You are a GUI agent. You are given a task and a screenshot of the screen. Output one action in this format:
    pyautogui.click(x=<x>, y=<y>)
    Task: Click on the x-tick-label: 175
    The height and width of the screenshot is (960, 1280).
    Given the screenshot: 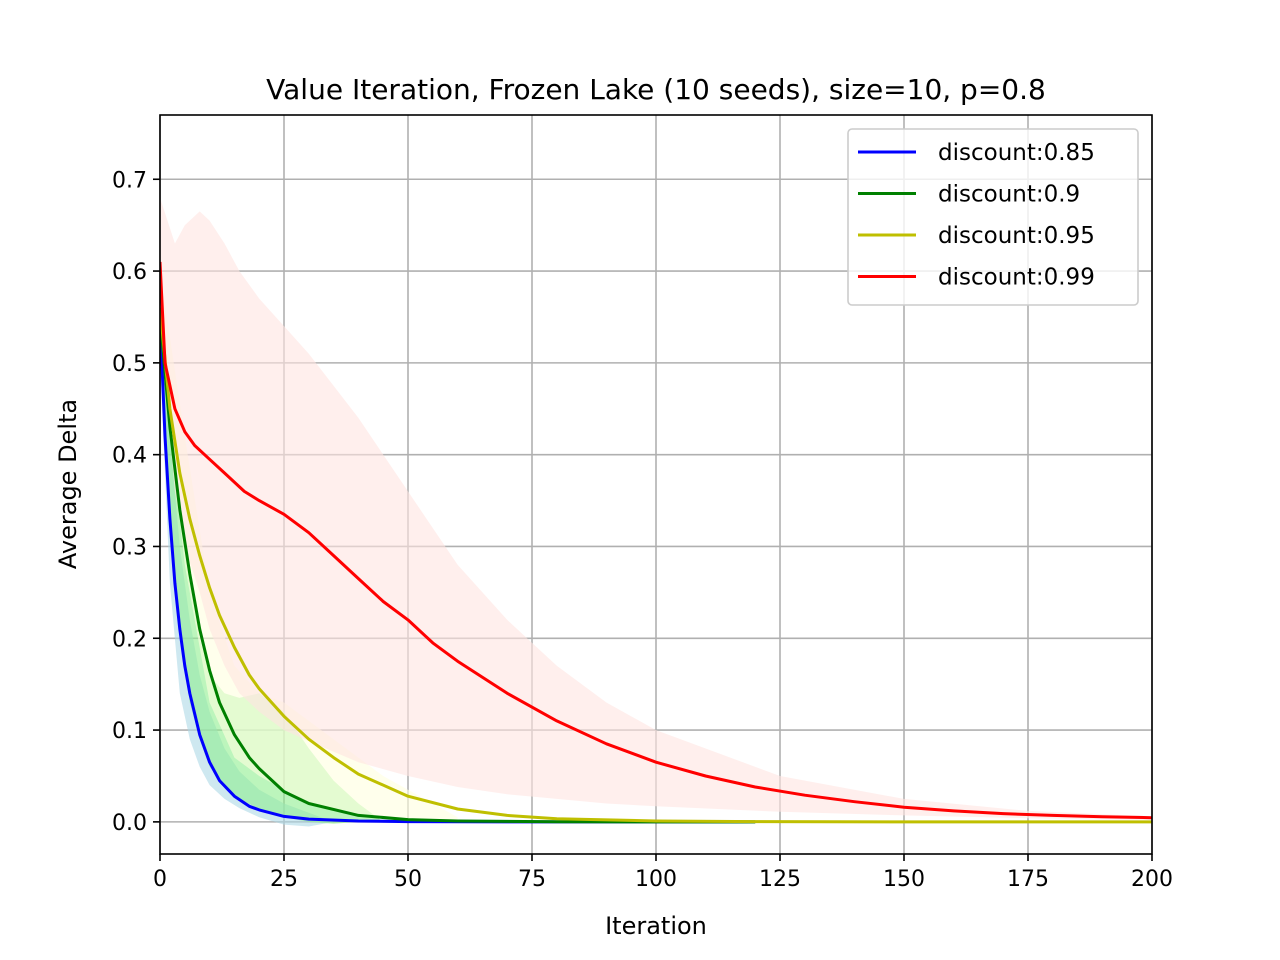 What is the action you would take?
    pyautogui.click(x=1028, y=879)
    